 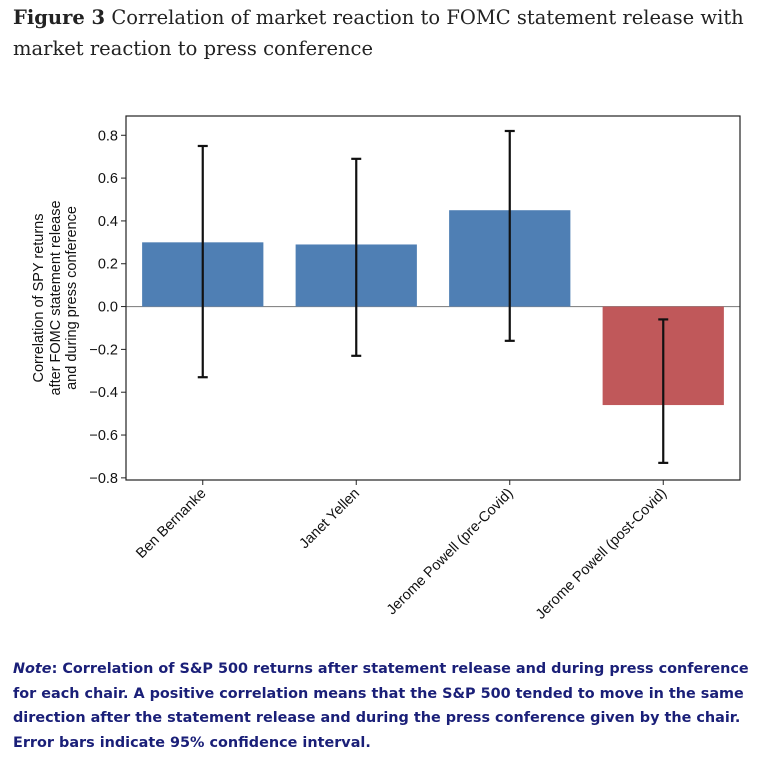 What do you see at coordinates (103, 393) in the screenshot?
I see `y-tick-label: −0.4` at bounding box center [103, 393].